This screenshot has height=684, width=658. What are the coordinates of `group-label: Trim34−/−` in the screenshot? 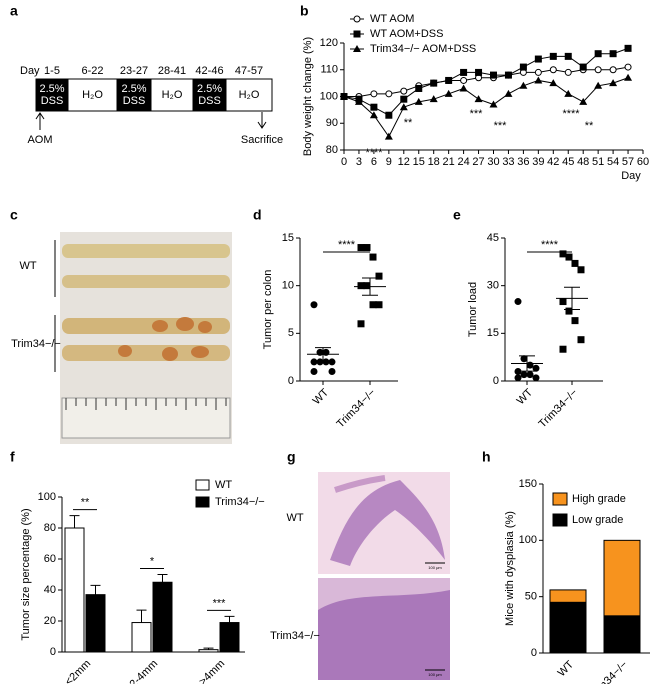 It's located at (295, 636).